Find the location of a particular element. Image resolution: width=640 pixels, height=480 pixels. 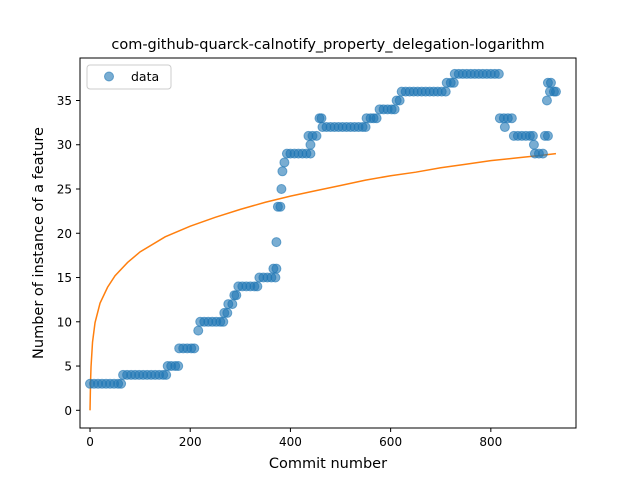

y-axis-ticks: 0 5 10 15 20 25 30 35 is located at coordinates (68, 256).